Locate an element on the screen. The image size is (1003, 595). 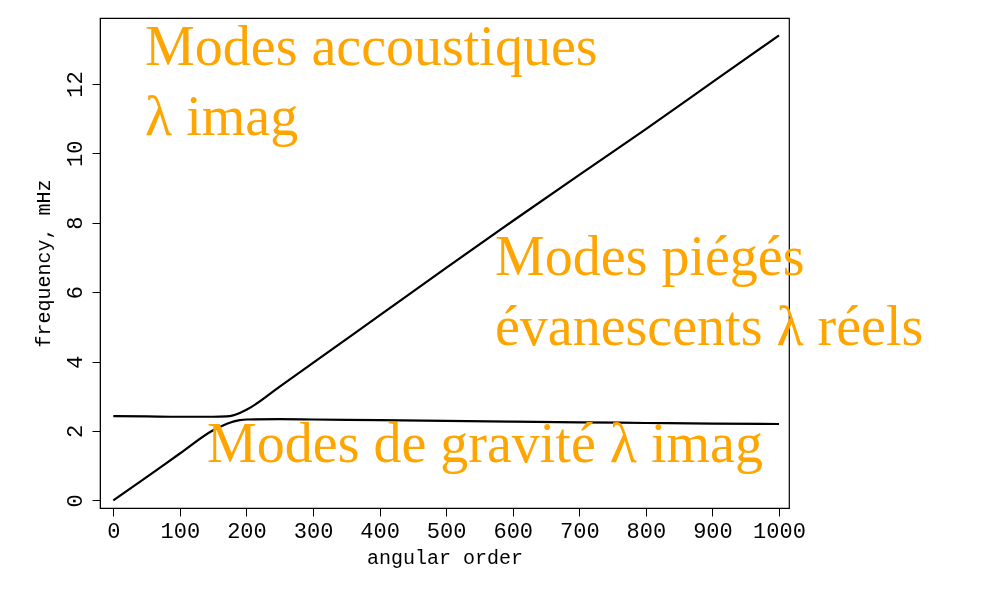
y-tick-label: 12 is located at coordinates (76, 84).